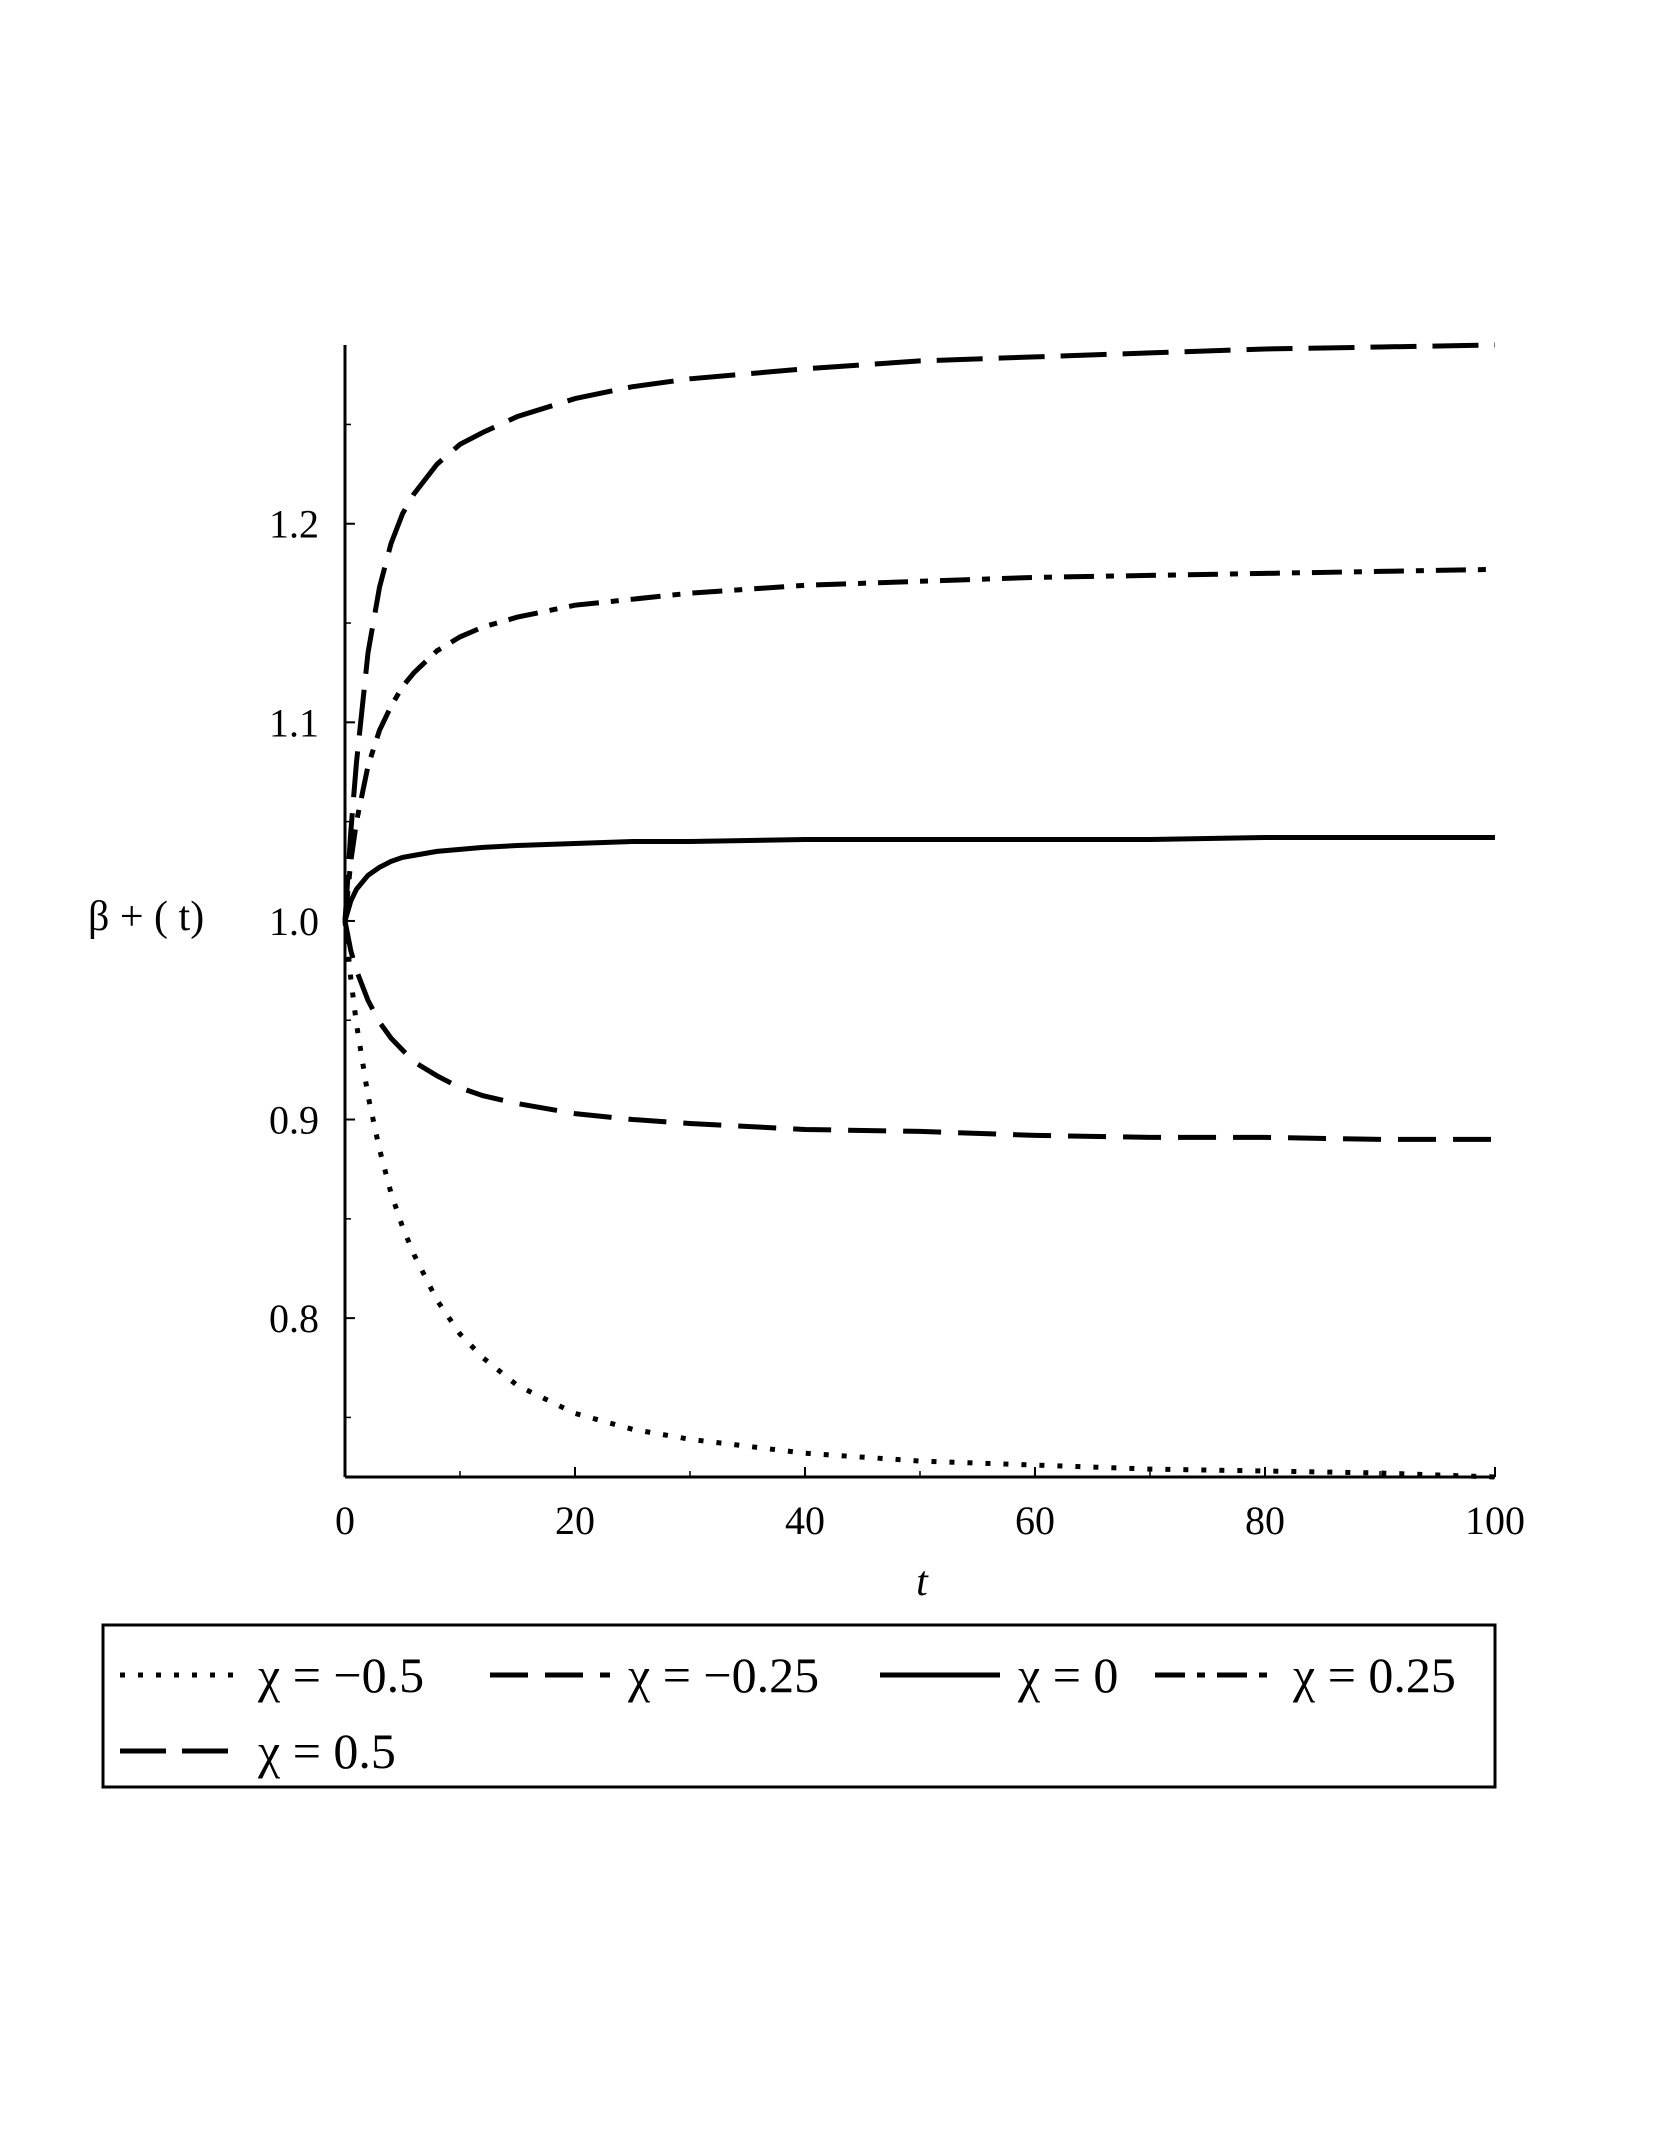 The image size is (1661, 2149). Describe the element at coordinates (340, 1675) in the screenshot. I see `legend-label: χ = −0.5` at that location.